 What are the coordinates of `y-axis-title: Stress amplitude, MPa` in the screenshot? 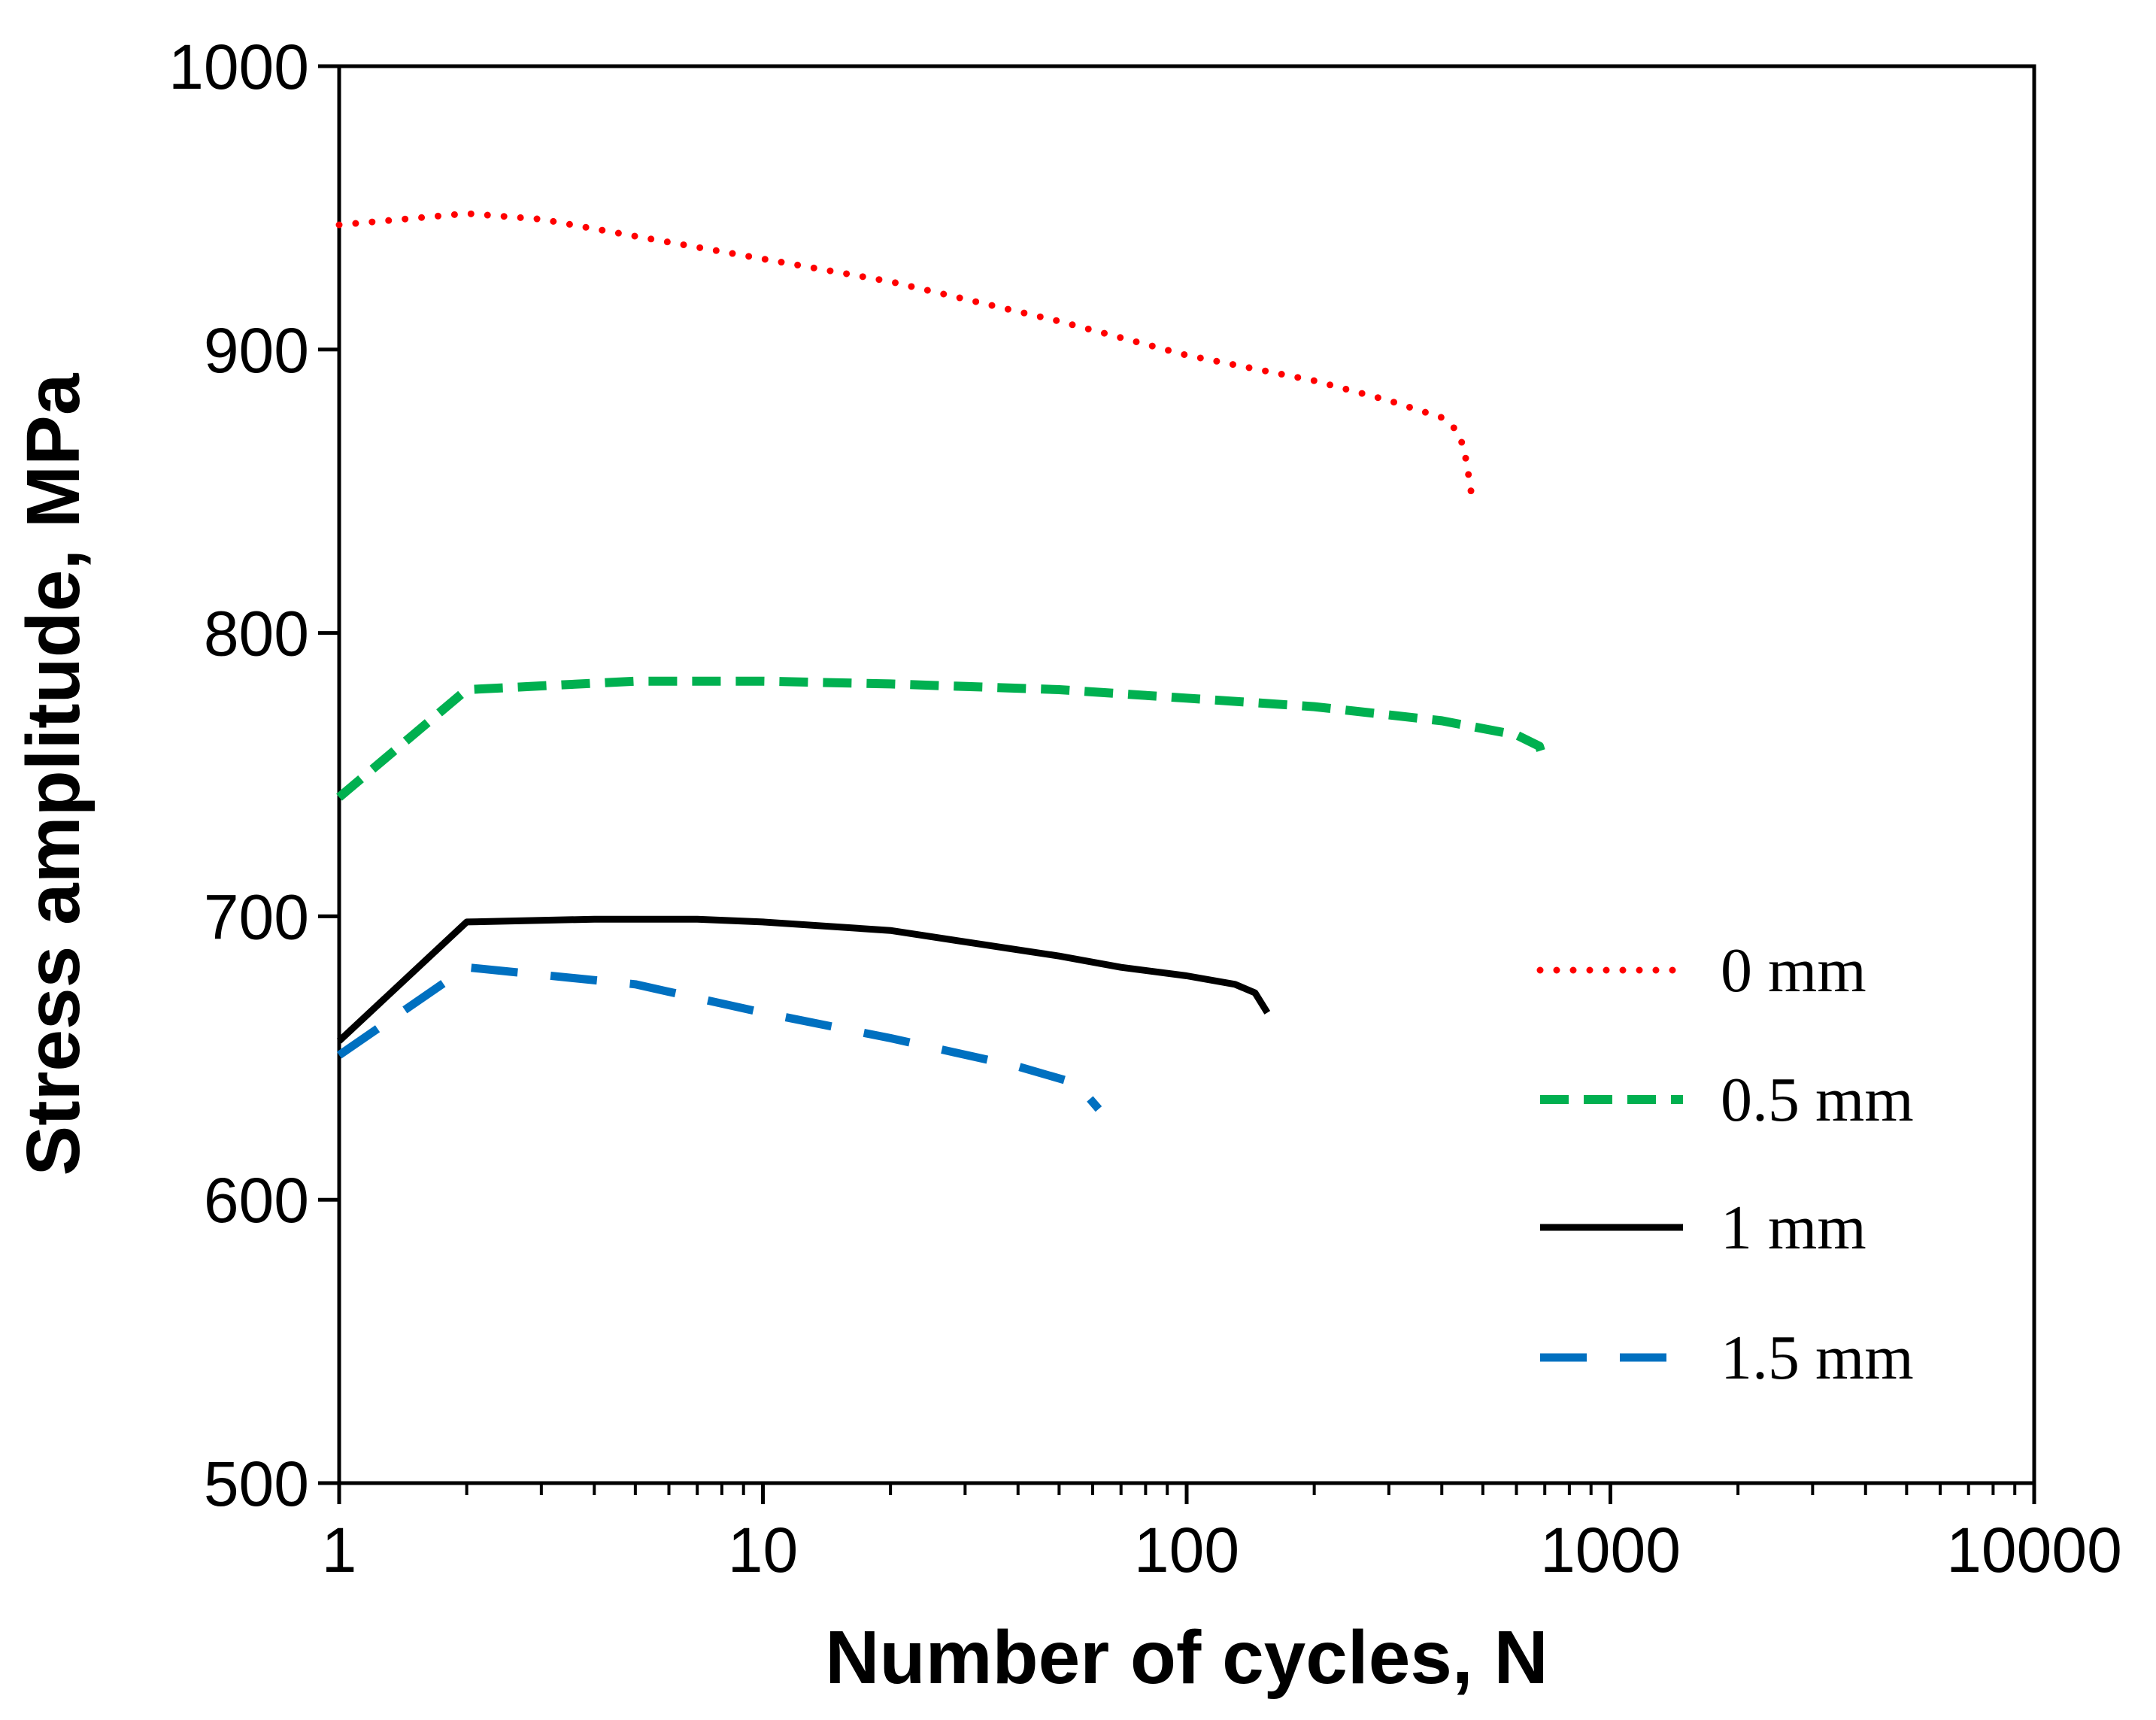 It's located at (53, 773).